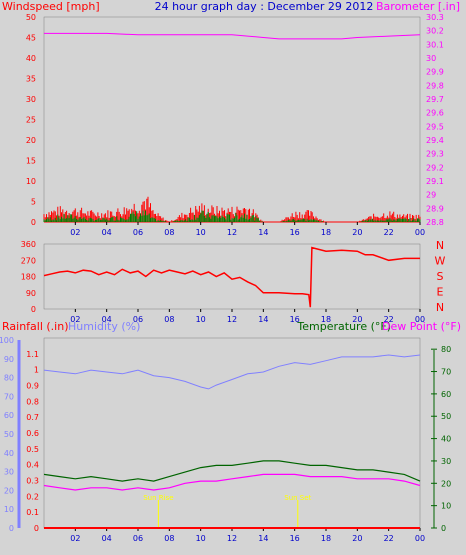 The image size is (466, 555). I want to click on sun-markers: Sun Rise Sun Set, so click(227, 511).